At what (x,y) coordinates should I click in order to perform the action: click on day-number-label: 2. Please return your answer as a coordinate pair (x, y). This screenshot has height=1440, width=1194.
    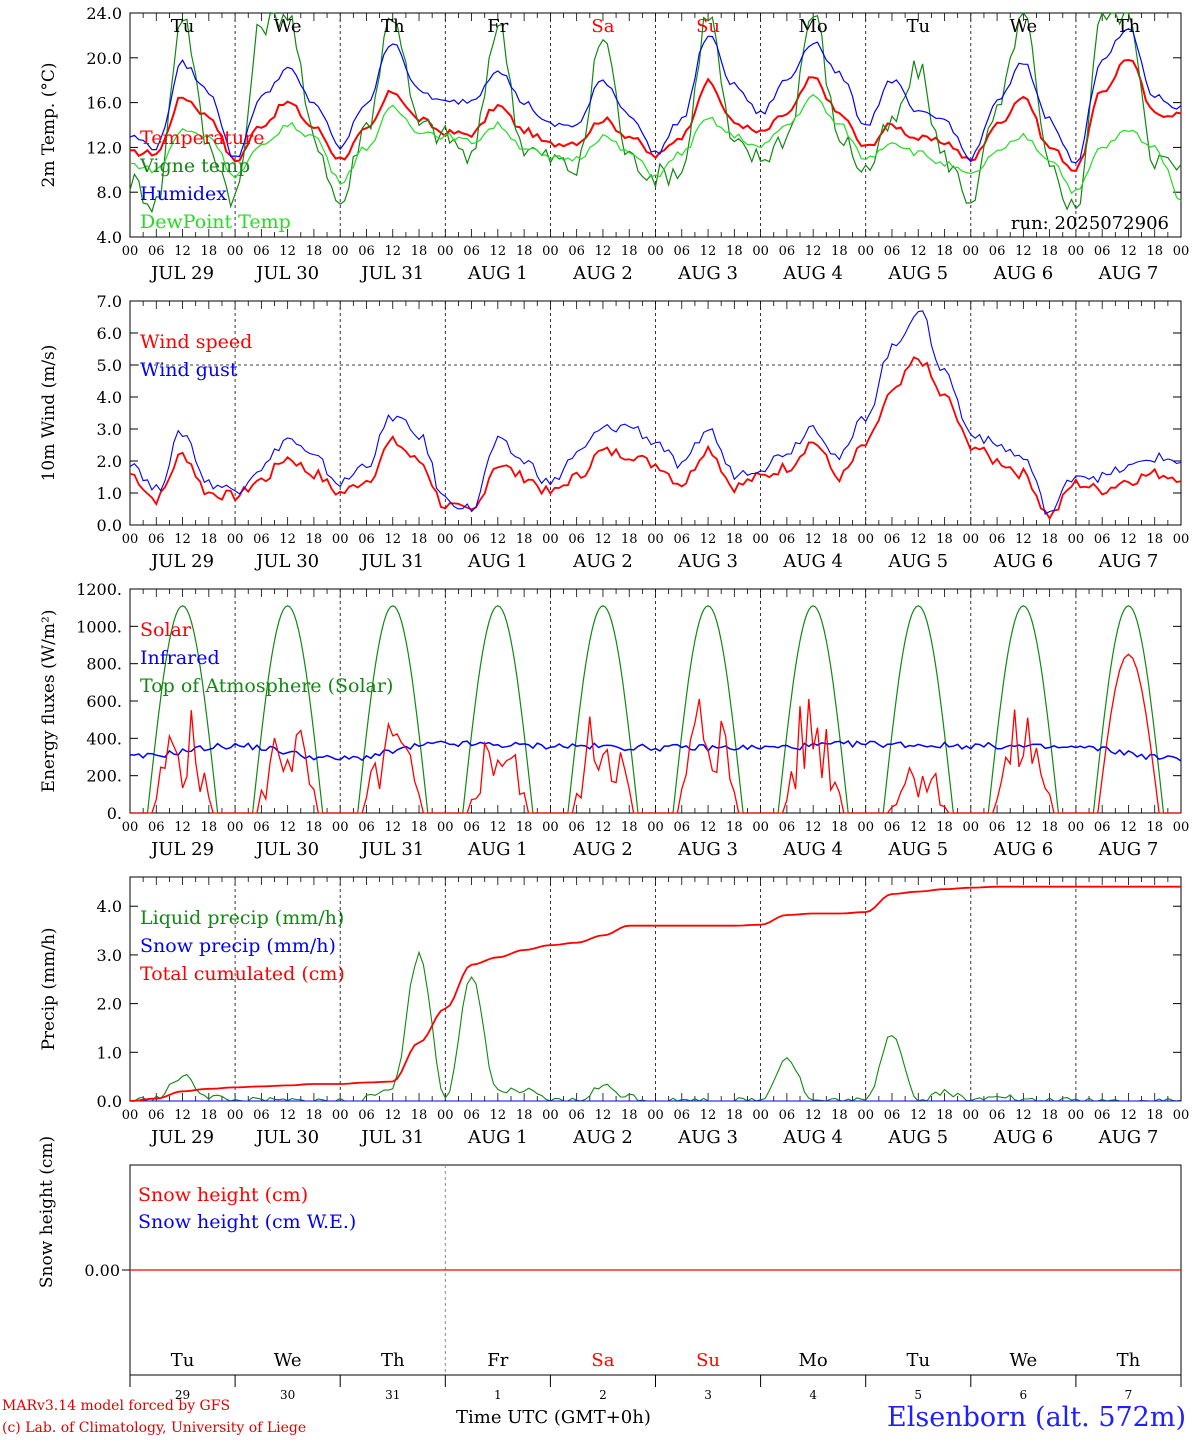
    Looking at the image, I should click on (603, 1395).